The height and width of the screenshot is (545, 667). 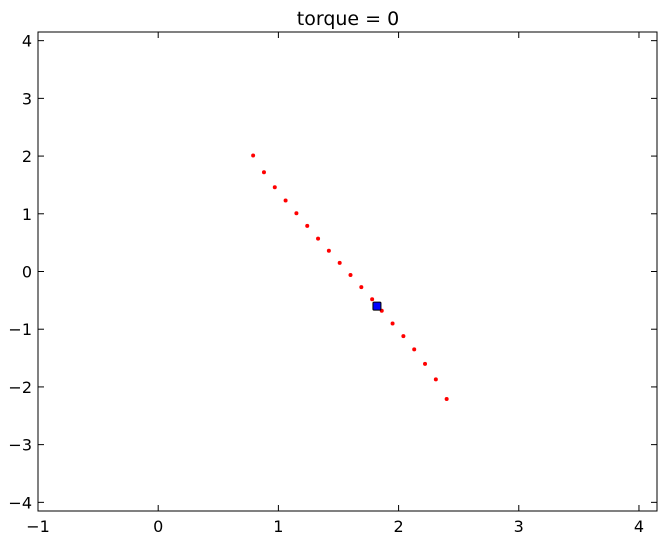 I want to click on x-tick-label: 3, so click(x=519, y=526).